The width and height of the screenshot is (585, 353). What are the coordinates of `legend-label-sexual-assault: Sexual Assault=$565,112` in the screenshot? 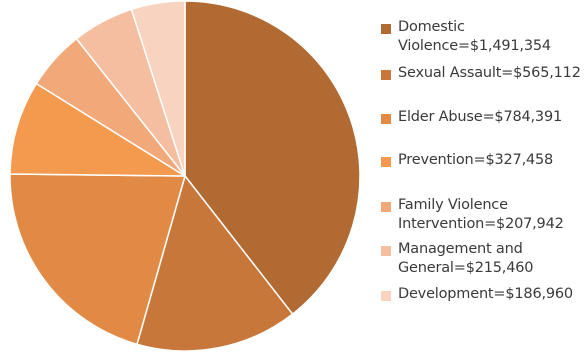 It's located at (489, 73).